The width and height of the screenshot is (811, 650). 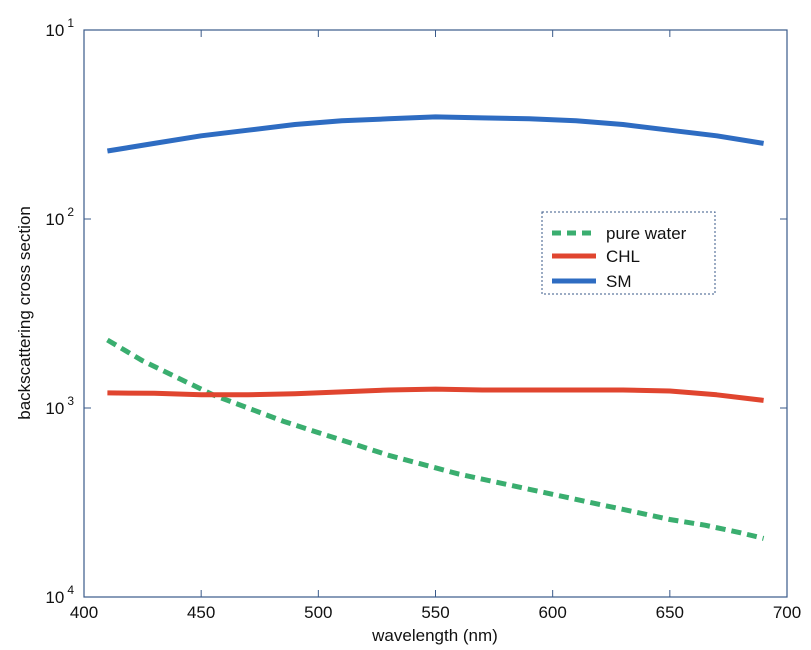 What do you see at coordinates (59, 217) in the screenshot?
I see `y-tick-label: 10 2` at bounding box center [59, 217].